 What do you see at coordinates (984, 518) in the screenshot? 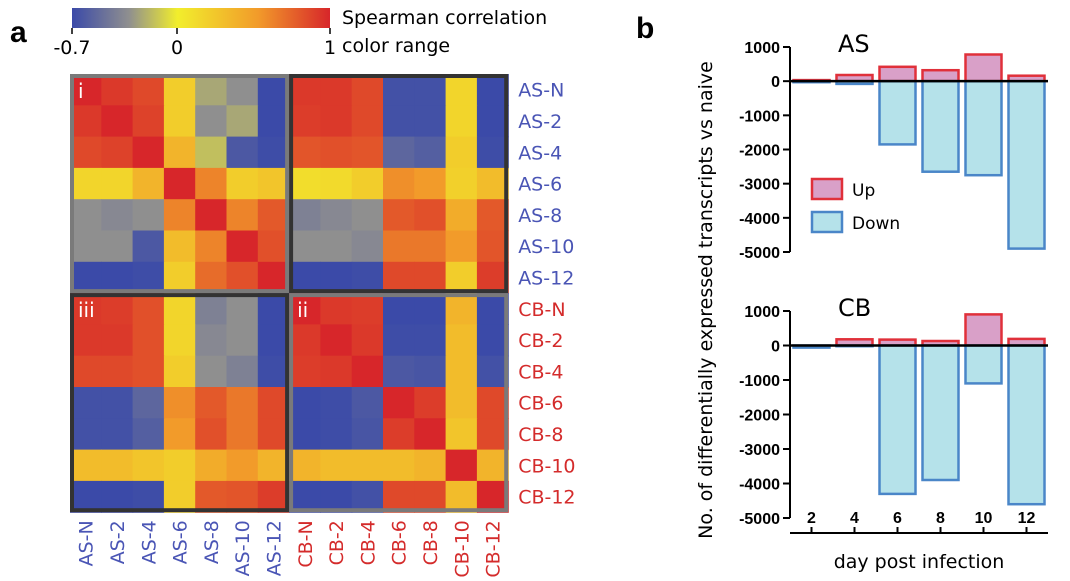
I see `x-tick-label: 10` at bounding box center [984, 518].